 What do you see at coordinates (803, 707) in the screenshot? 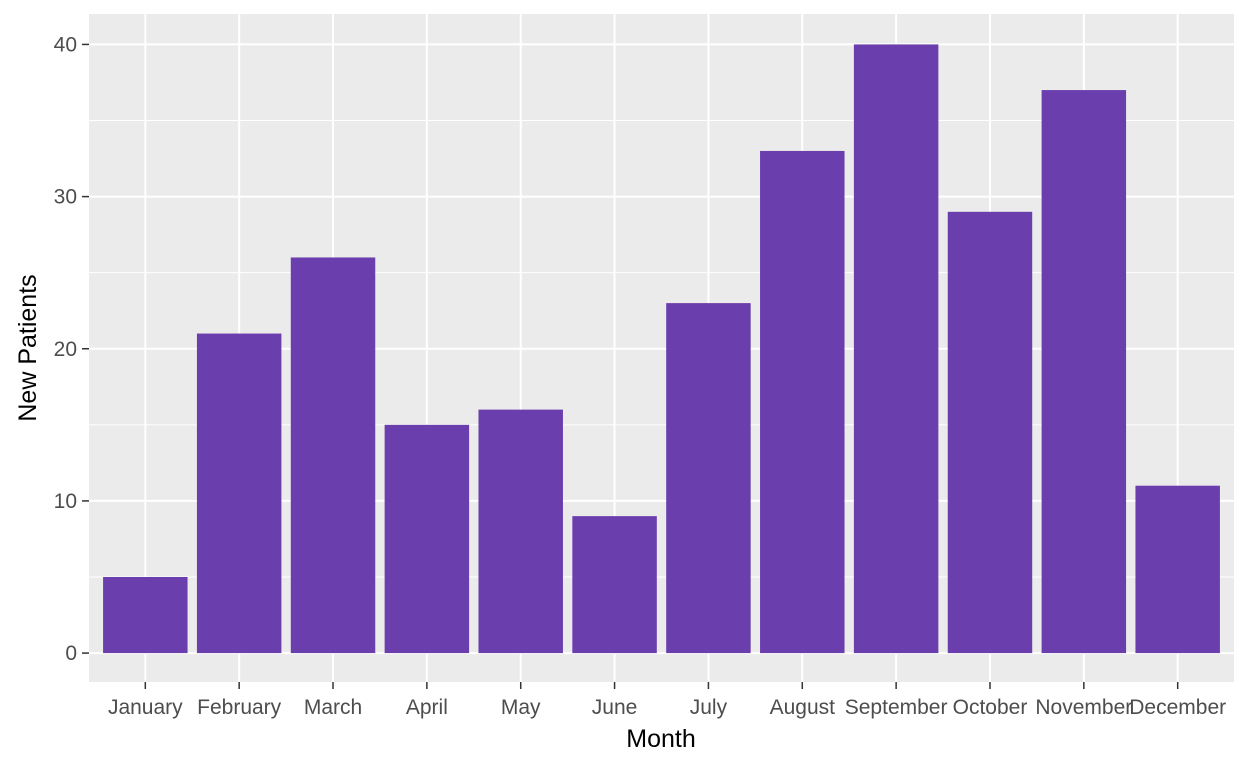
I see `x-tick-label: August` at bounding box center [803, 707].